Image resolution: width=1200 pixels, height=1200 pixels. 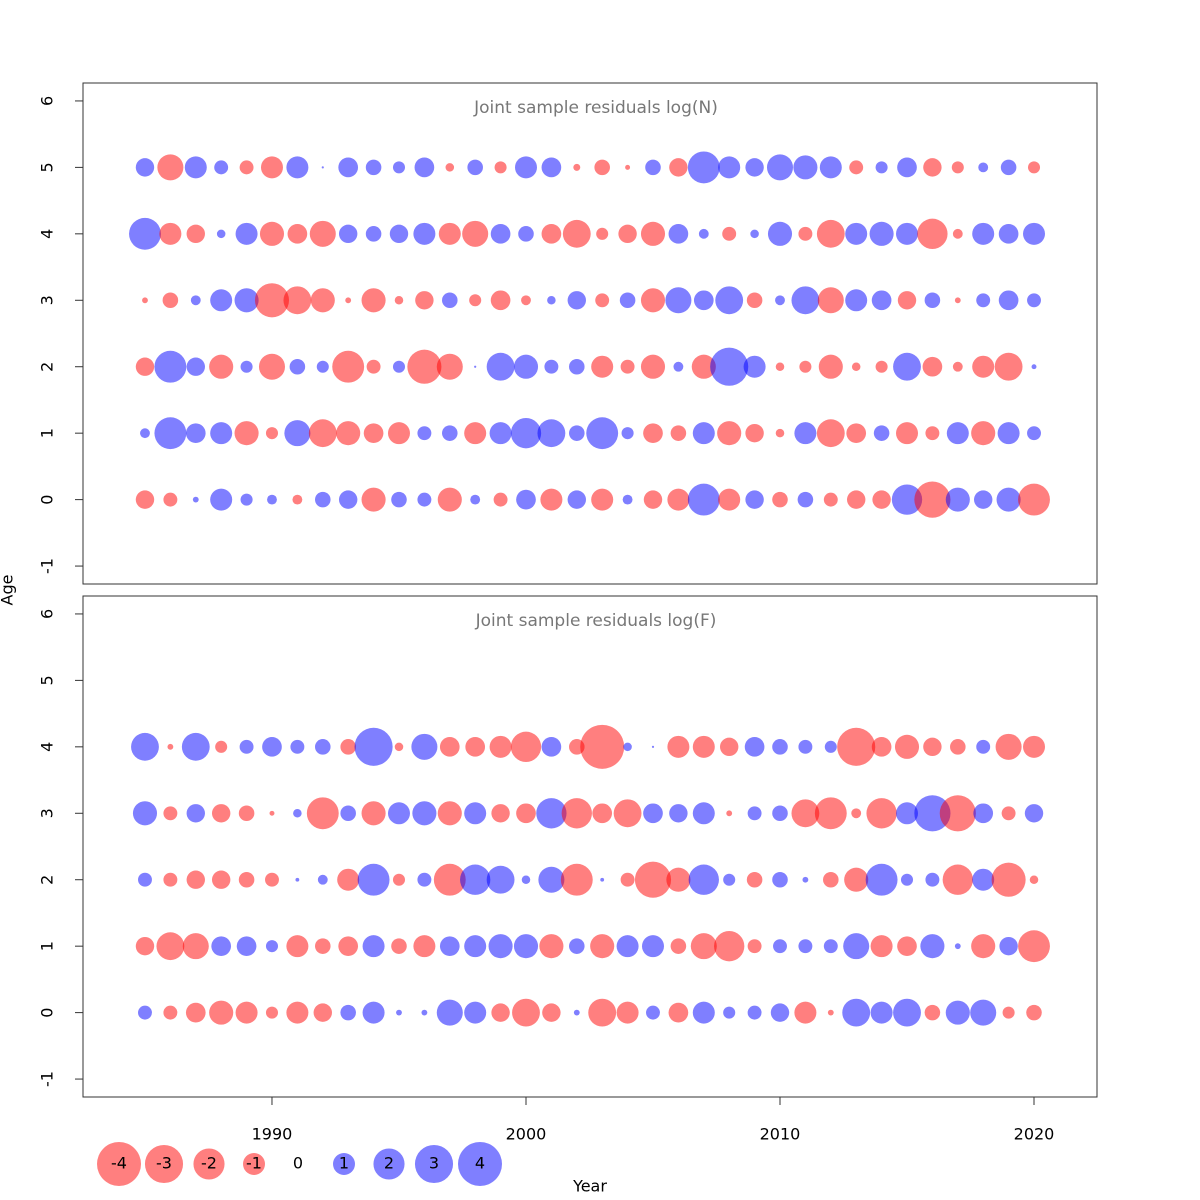 I want to click on legend-label: -4, so click(x=119, y=1163).